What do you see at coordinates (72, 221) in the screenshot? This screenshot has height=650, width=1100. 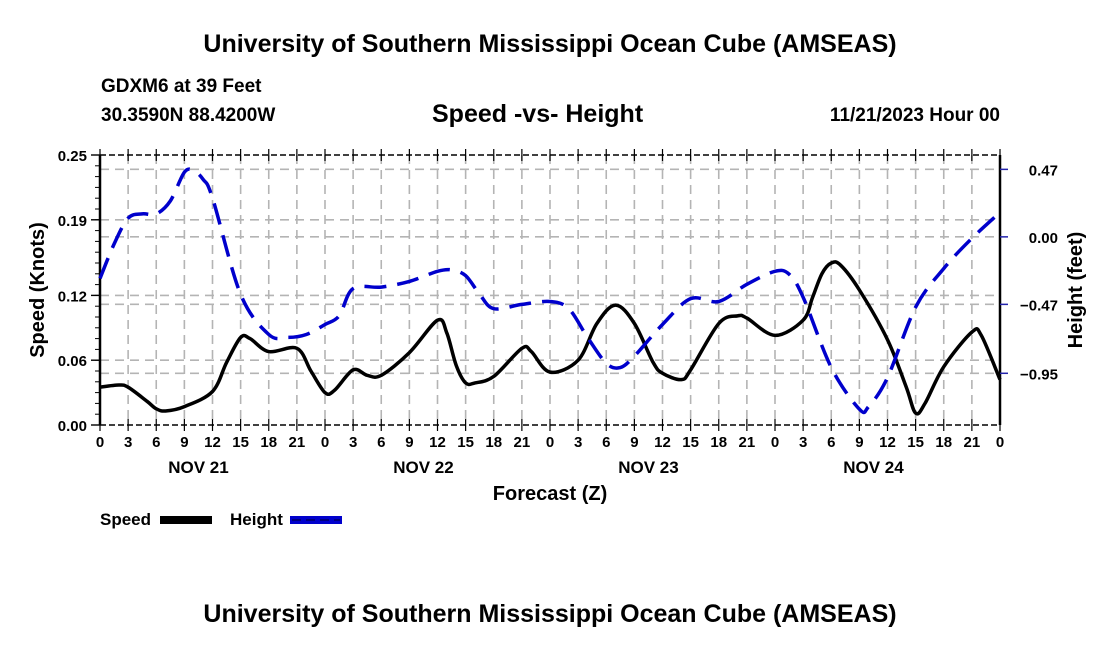 I see `y-tick-label: 0.19` at bounding box center [72, 221].